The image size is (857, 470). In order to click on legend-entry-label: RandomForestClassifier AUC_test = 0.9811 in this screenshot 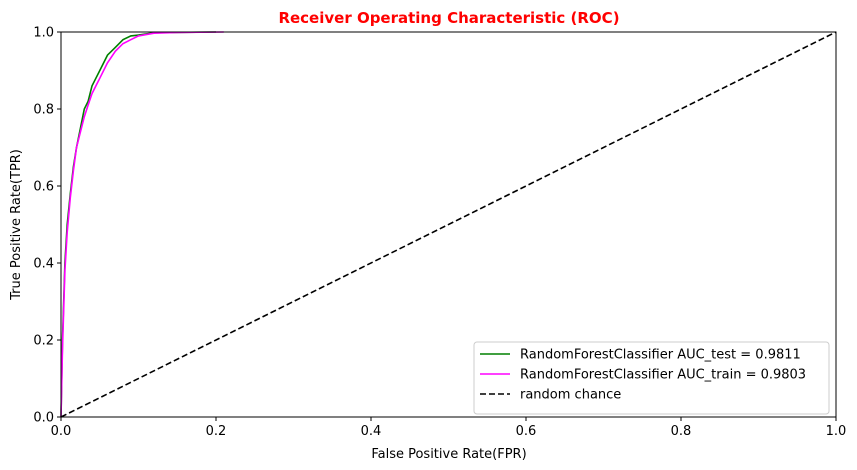, I will do `click(660, 355)`.